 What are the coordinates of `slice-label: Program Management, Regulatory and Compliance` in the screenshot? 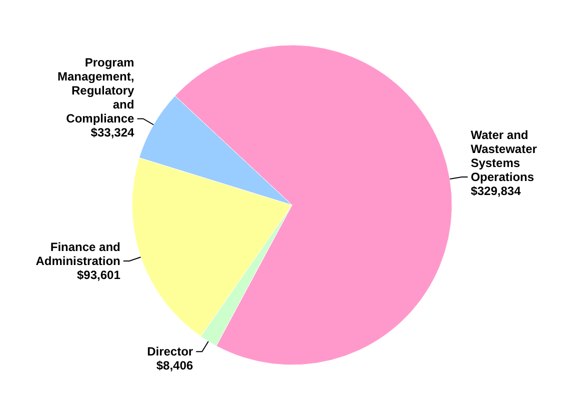 It's located at (96, 91).